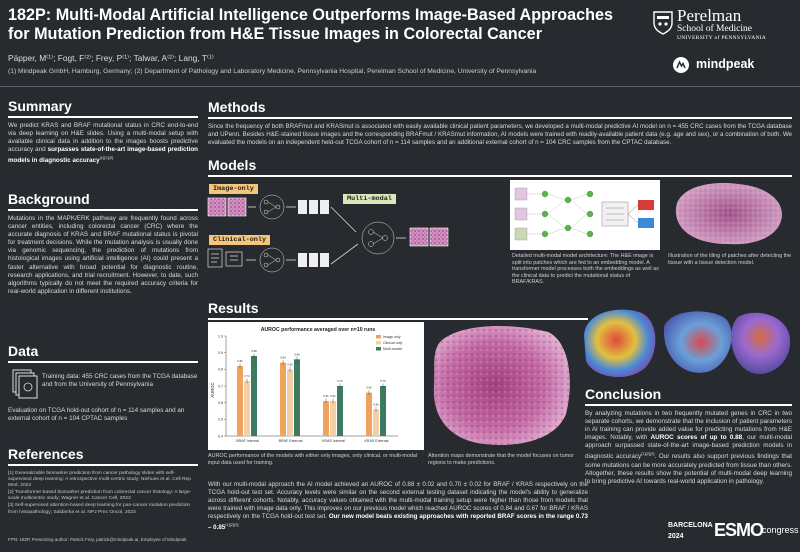 The height and width of the screenshot is (552, 800). I want to click on chart-x-tick-label: BRAF External, so click(291, 441).